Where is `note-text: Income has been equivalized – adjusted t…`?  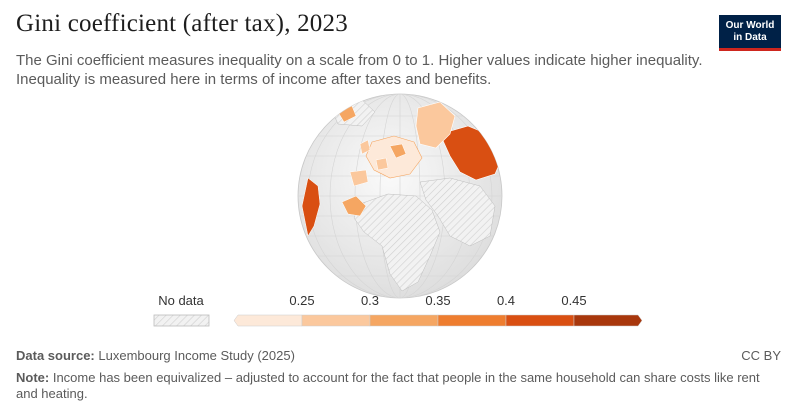
note-text: Income has been equivalized – adjusted t… is located at coordinates (388, 385).